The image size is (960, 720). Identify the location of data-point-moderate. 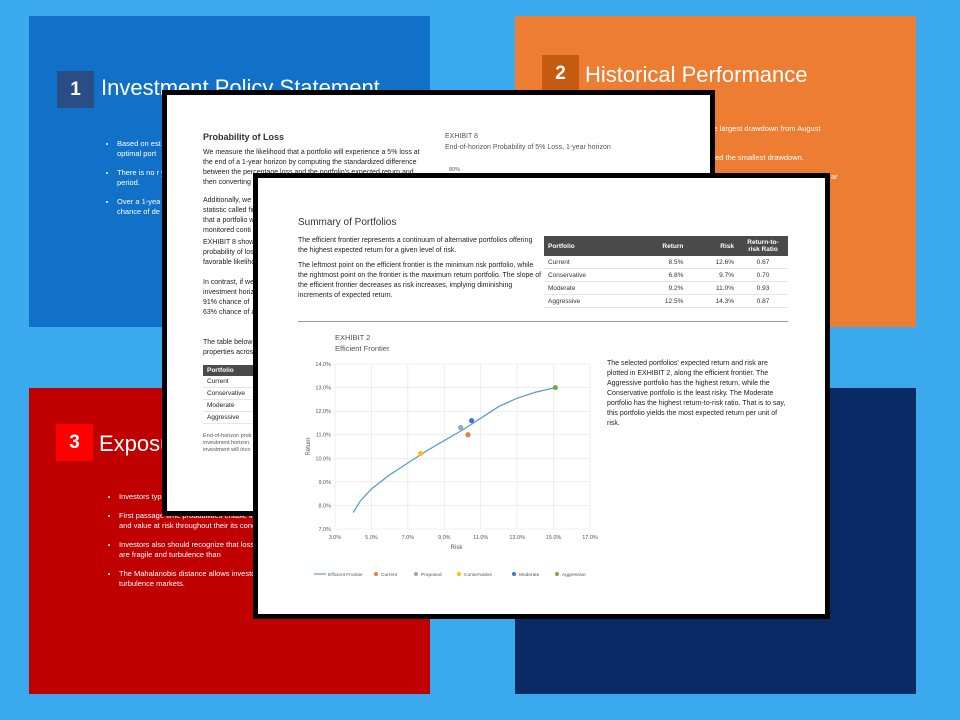
(472, 420).